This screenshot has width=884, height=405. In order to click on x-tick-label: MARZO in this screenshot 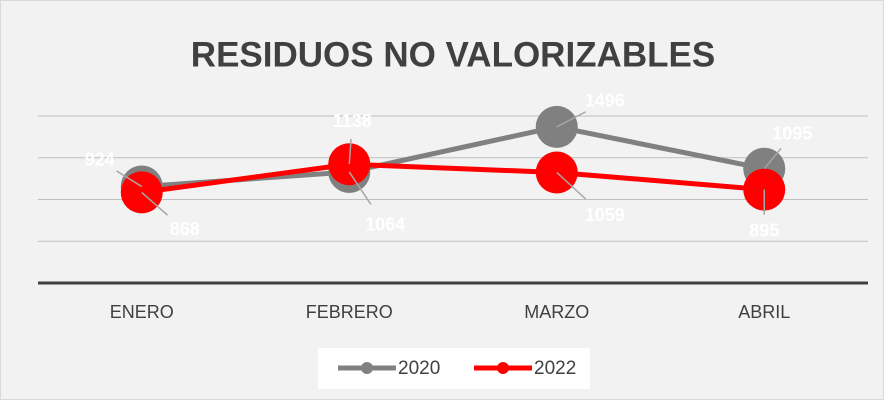, I will do `click(556, 312)`.